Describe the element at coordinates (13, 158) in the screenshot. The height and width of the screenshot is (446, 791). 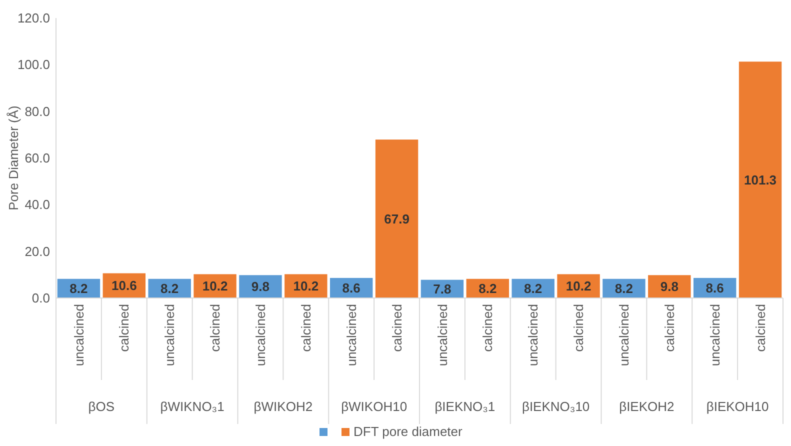
I see `y-axis-title: Pore Diameter (Å)` at that location.